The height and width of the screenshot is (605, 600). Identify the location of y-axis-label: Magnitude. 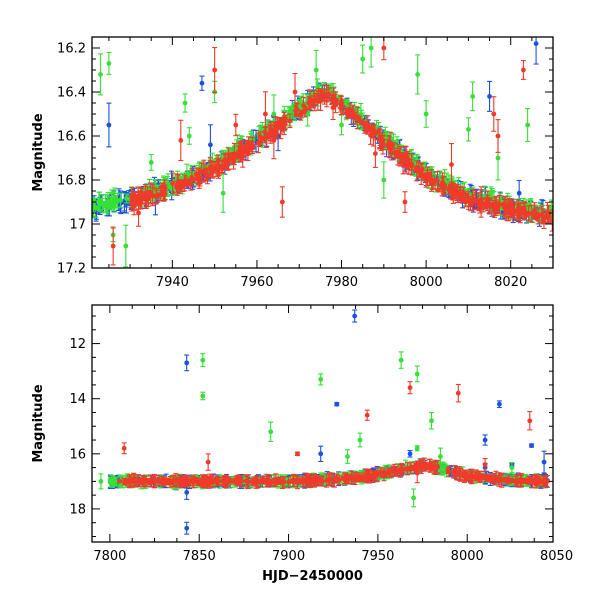
(38, 152).